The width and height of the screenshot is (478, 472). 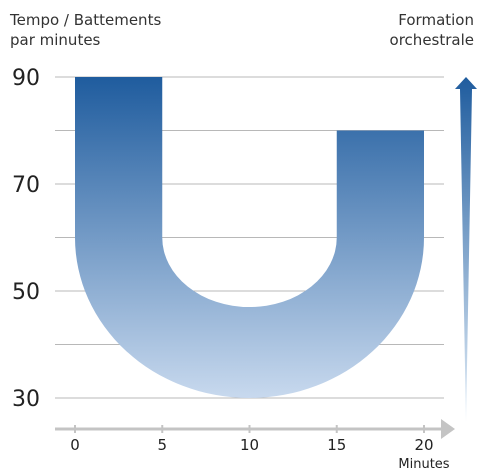 I want to click on x-axis-arrow-icon, so click(x=448, y=429).